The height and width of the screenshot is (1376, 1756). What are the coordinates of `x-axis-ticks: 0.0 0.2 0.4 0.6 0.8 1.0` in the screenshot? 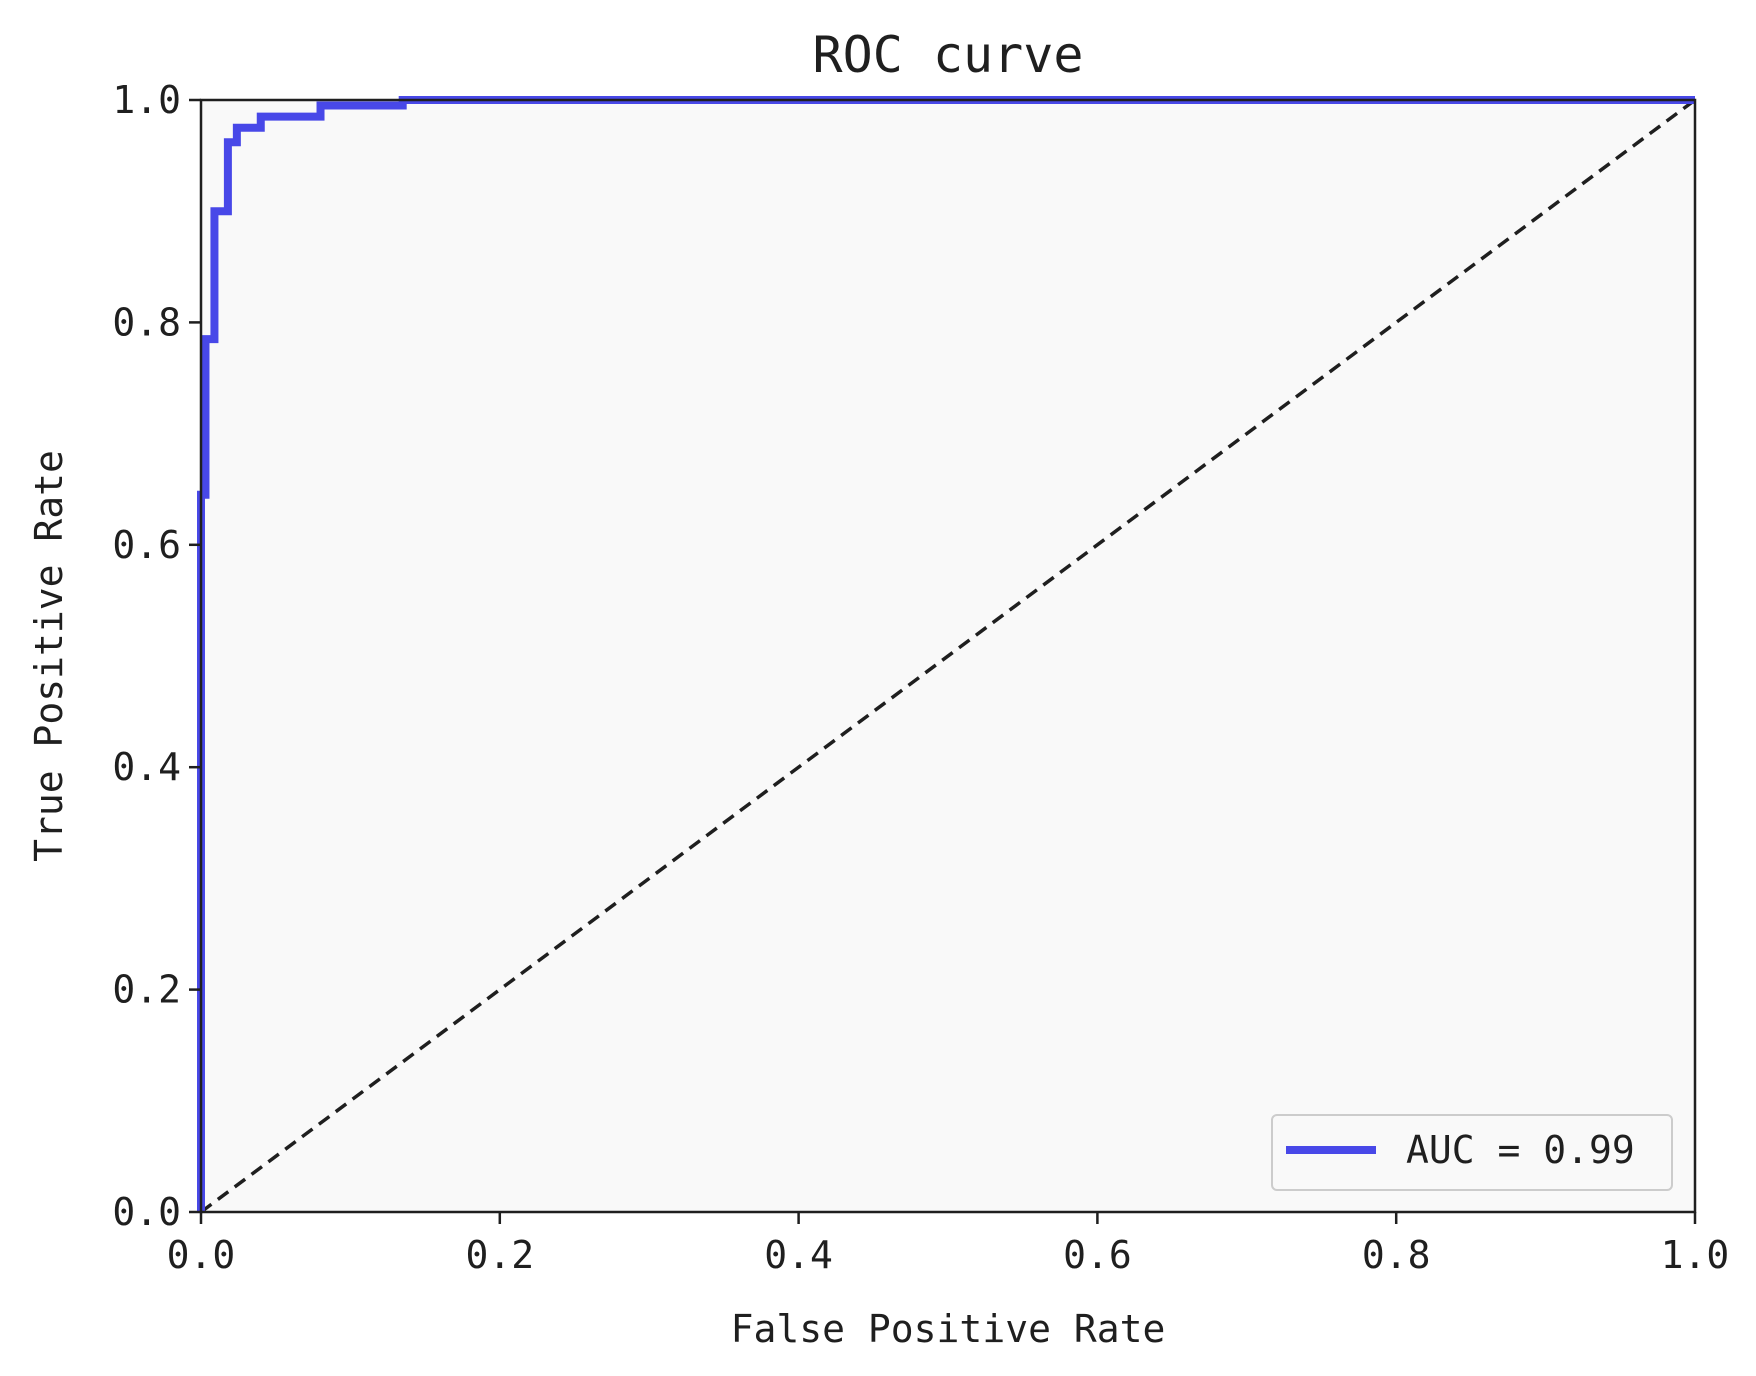 It's located at (948, 1244).